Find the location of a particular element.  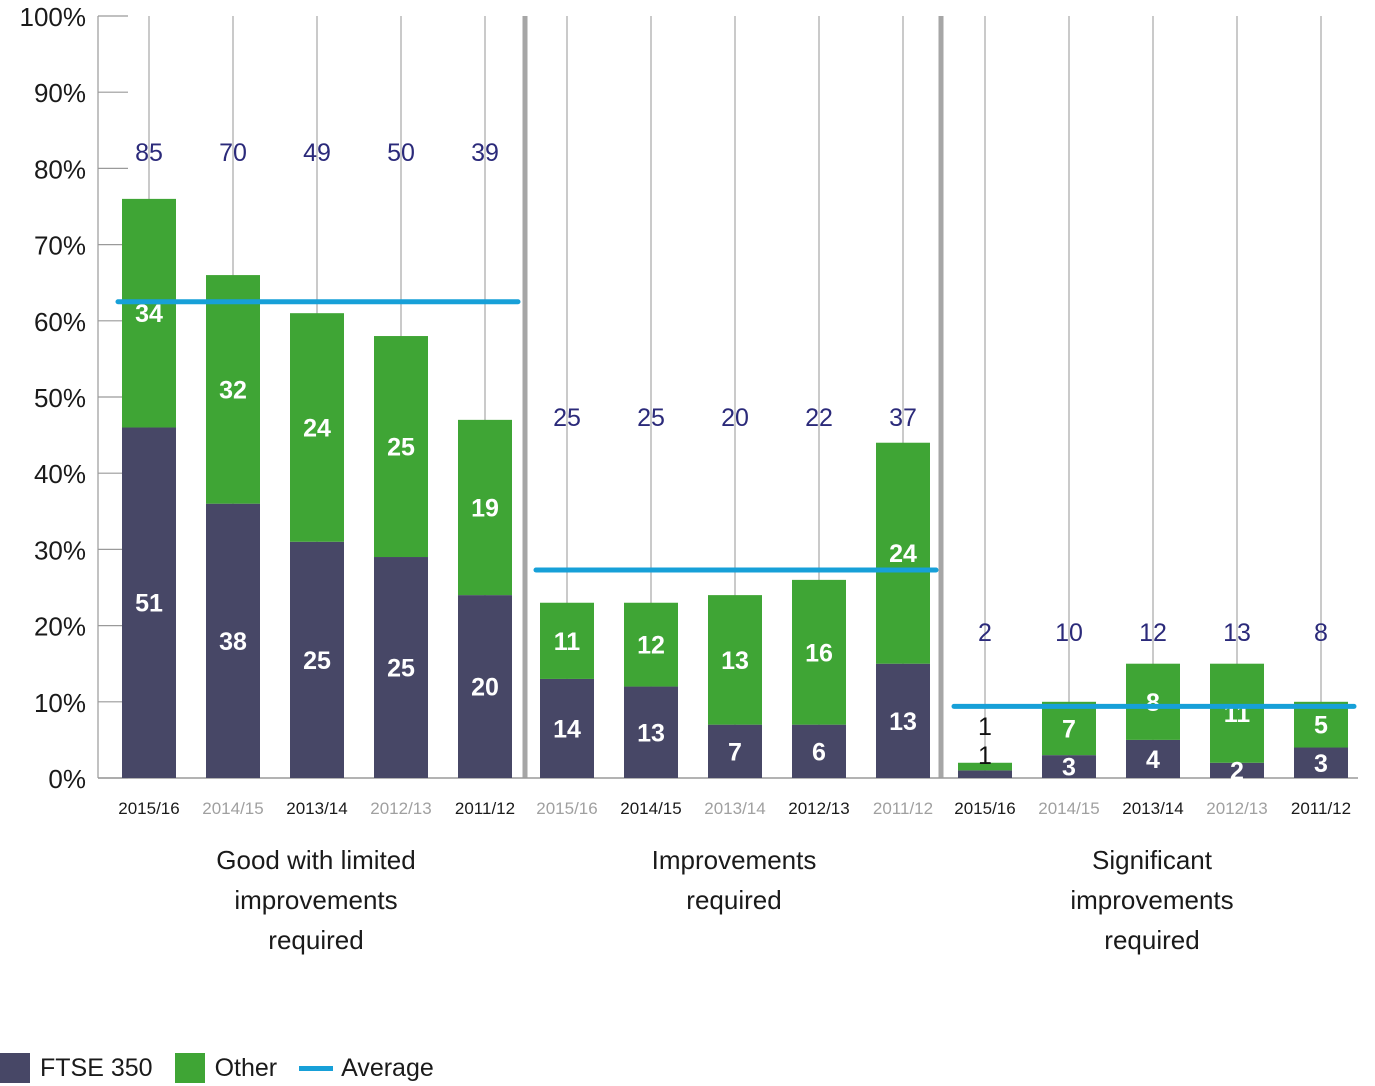

group-label: Significant is located at coordinates (1152, 860).